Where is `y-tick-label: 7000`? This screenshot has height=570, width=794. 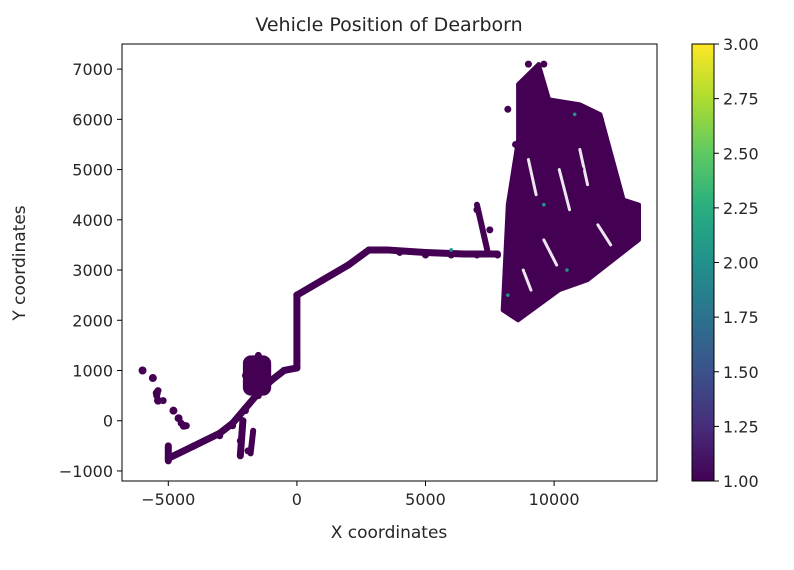
y-tick-label: 7000 is located at coordinates (92, 69).